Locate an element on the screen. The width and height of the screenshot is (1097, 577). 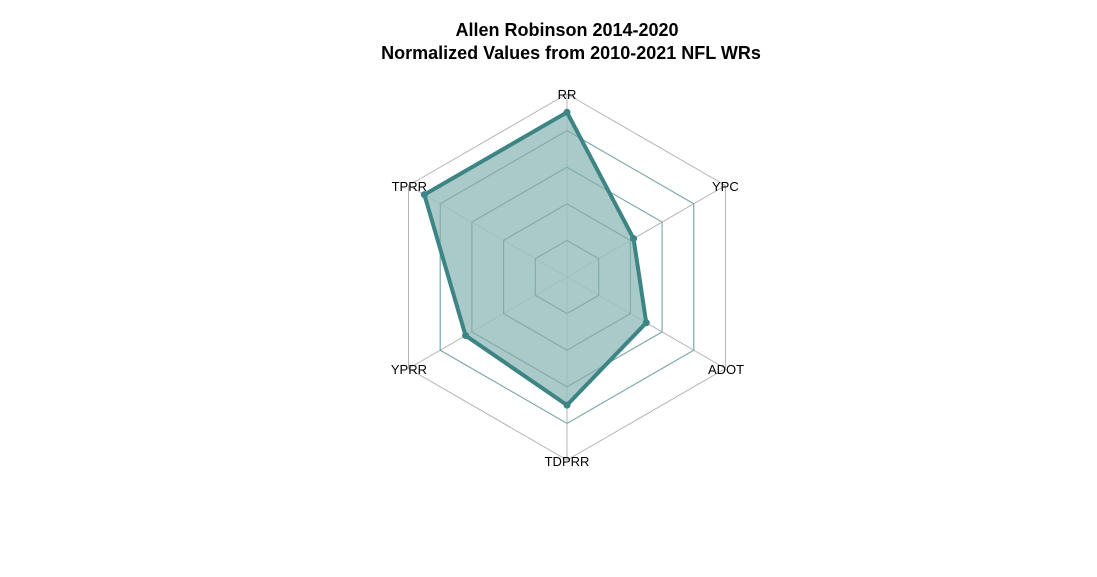
data-point-yprr is located at coordinates (466, 336).